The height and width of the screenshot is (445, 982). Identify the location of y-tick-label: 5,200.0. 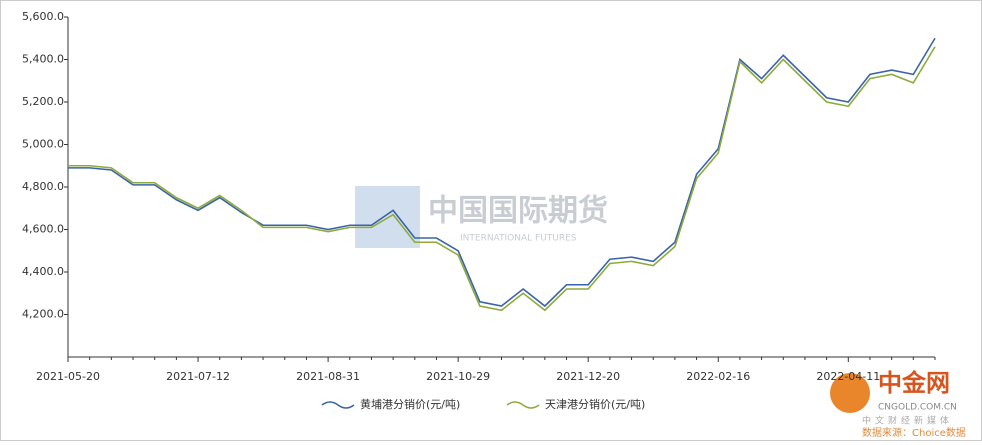
(43, 101).